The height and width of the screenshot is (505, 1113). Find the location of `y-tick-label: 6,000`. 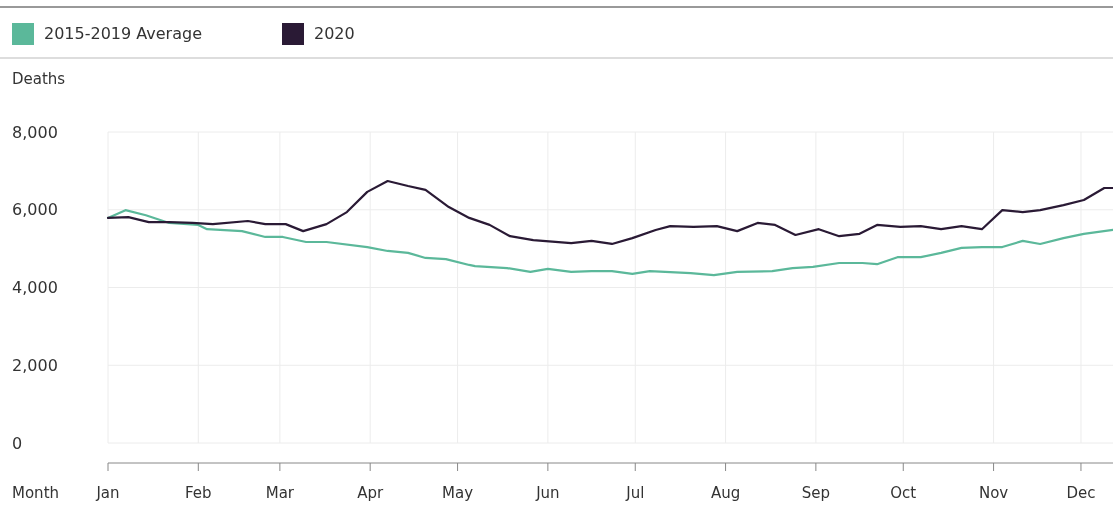

y-tick-label: 6,000 is located at coordinates (35, 210).